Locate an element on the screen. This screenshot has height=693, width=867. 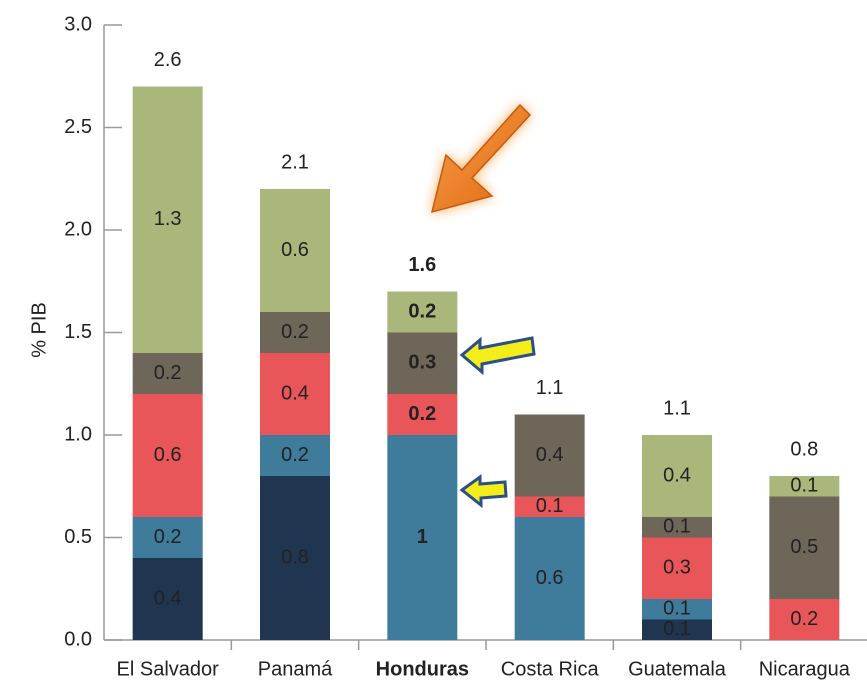
total-label: 2.1 is located at coordinates (295, 162).